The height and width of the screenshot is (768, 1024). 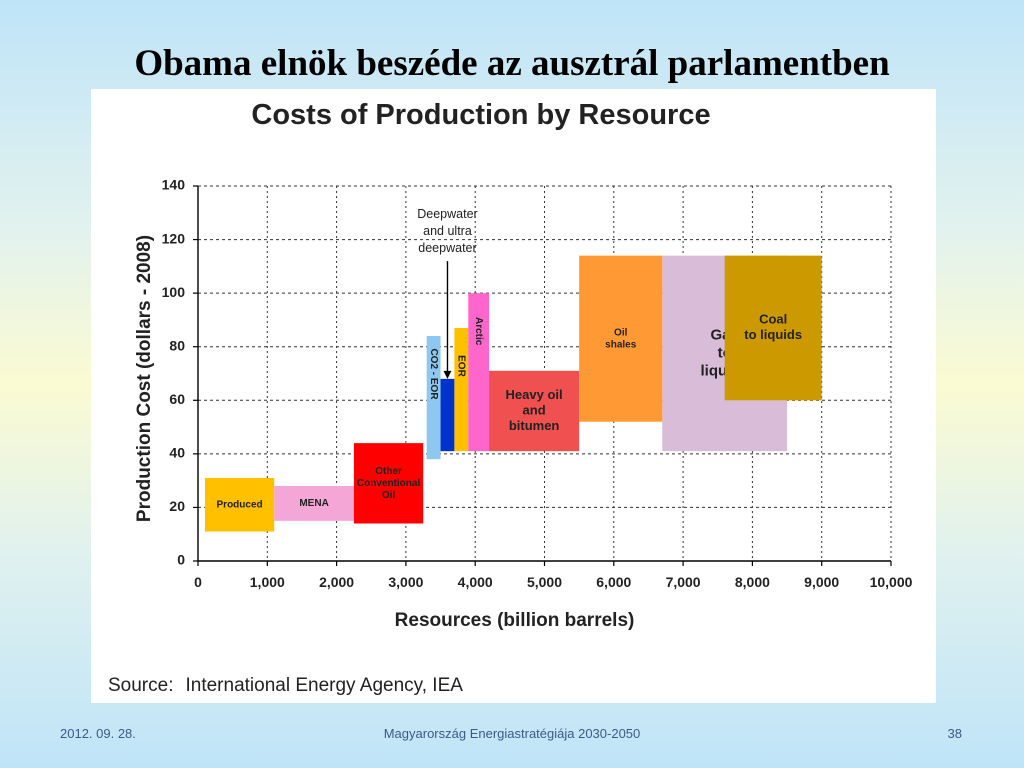 I want to click on y-tick-label: 100, so click(x=174, y=292).